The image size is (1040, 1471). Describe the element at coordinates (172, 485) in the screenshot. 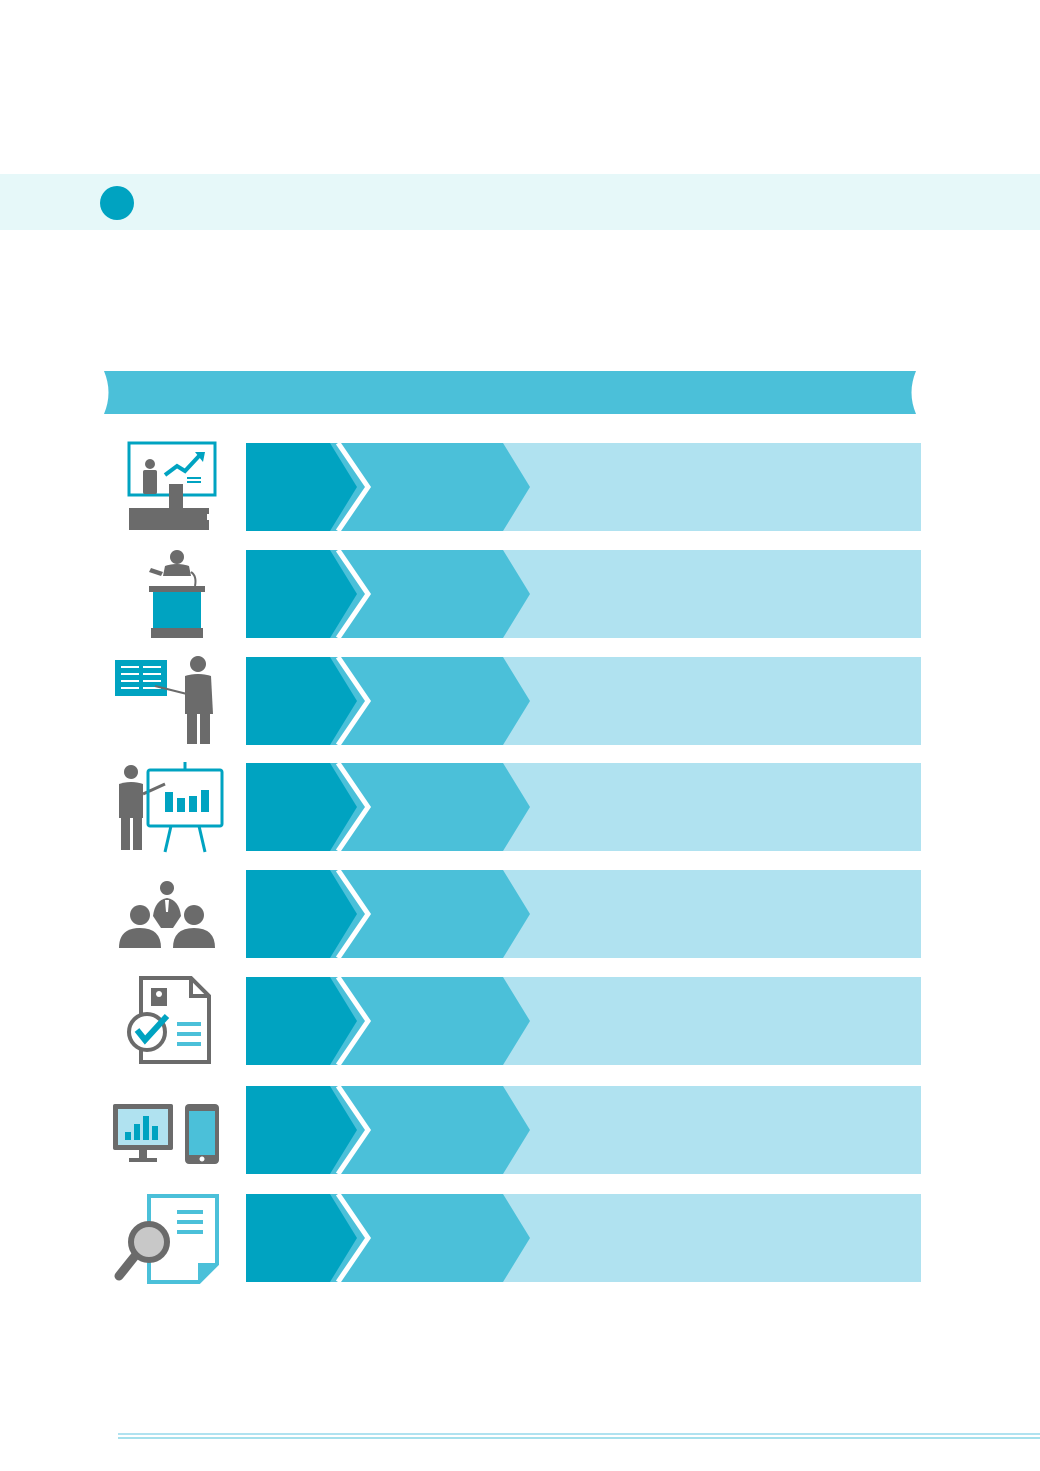

I see `presentation-podium-stage-icon` at that location.